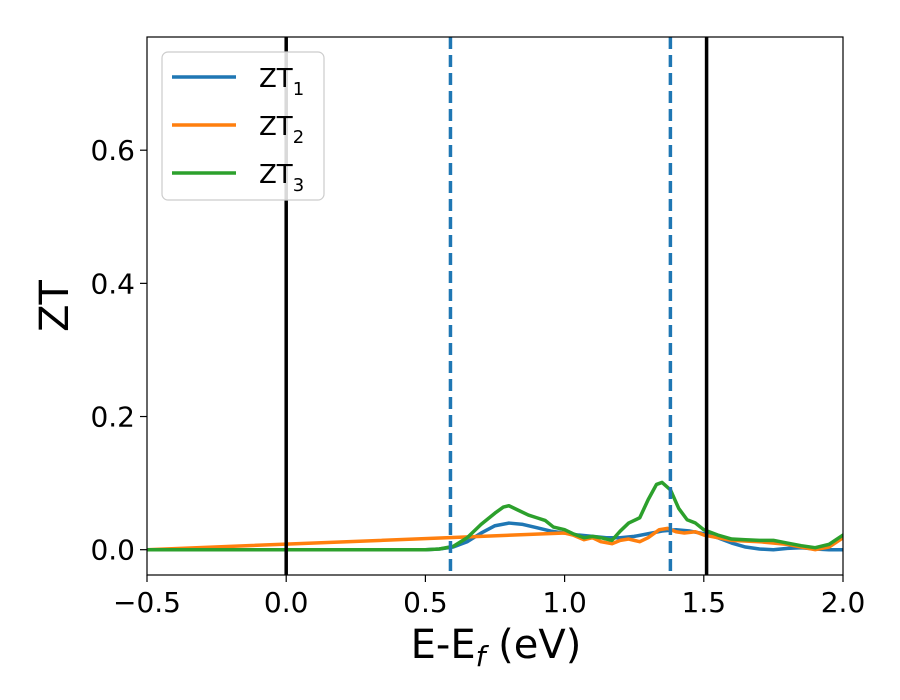  I want to click on legend-label-zt2: ZT2, so click(281, 130).